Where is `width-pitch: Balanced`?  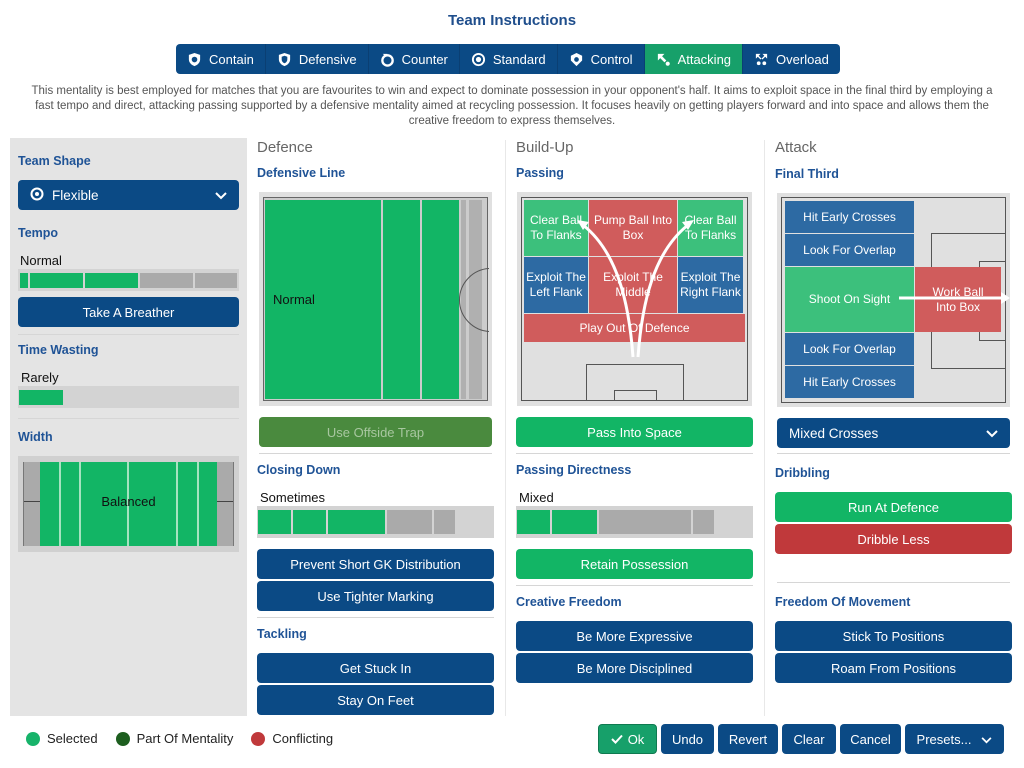
width-pitch: Balanced is located at coordinates (128, 504).